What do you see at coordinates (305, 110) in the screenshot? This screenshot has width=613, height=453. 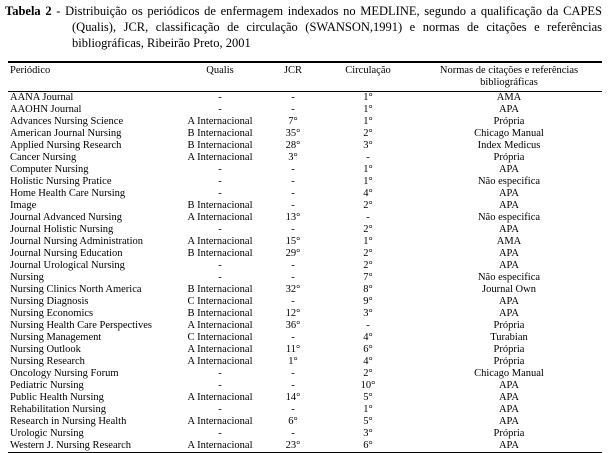 I see `table-row: AAOHN Journal - - 1° APA` at bounding box center [305, 110].